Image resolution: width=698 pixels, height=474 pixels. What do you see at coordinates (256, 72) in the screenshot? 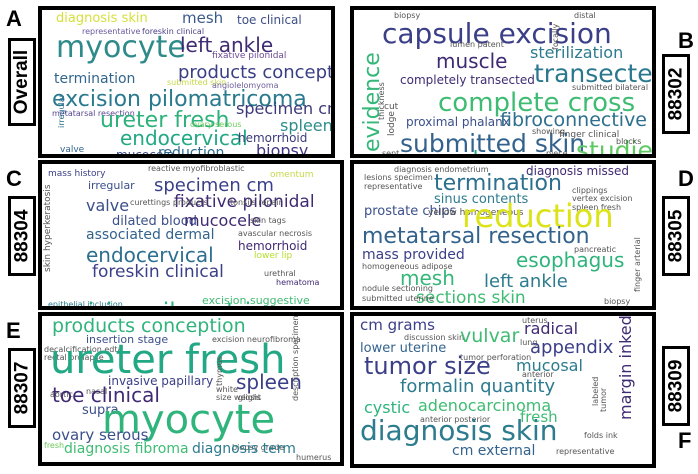
I see `cloud-word: products conception` at bounding box center [256, 72].